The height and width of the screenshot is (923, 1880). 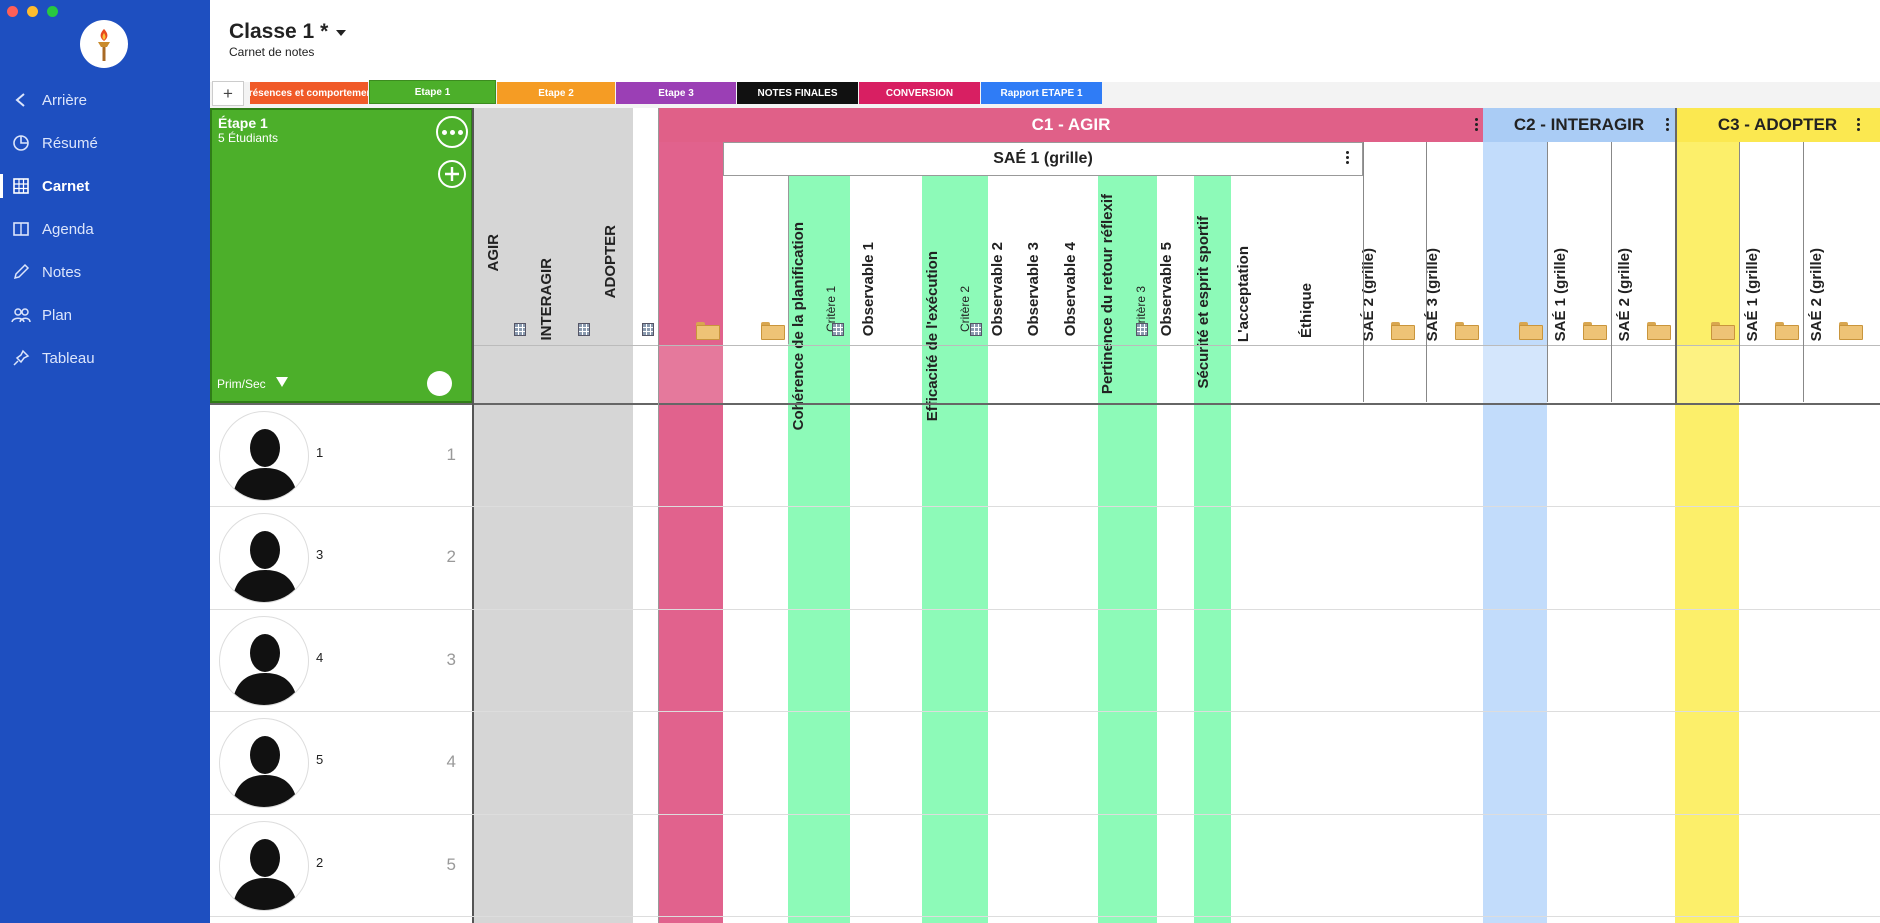 What do you see at coordinates (1816, 295) in the screenshot?
I see `header-c3-sae2: SAÉ 2 (grille)` at bounding box center [1816, 295].